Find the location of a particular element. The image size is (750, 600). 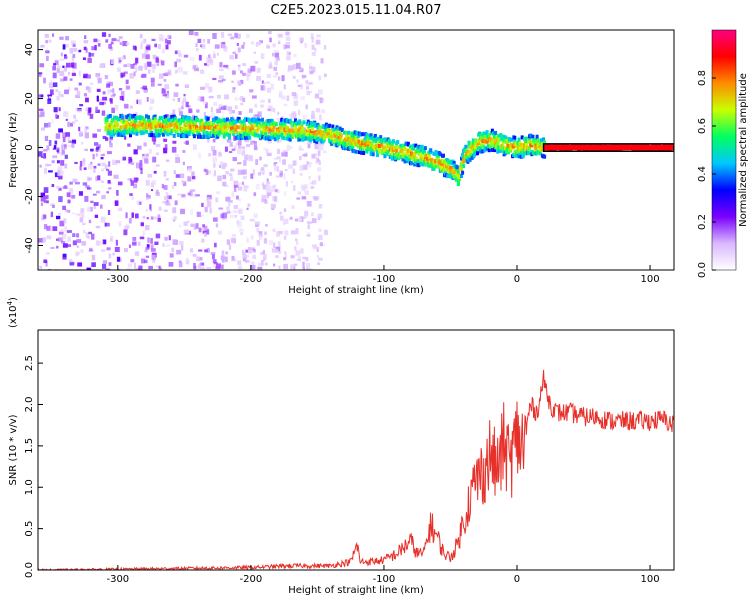

colorbar-label: Normalized spectral amplitude is located at coordinates (743, 150).